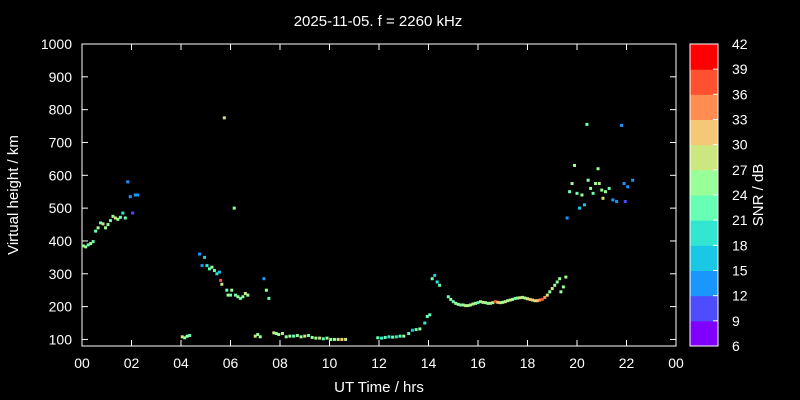 This screenshot has height=400, width=800. Describe the element at coordinates (132, 363) in the screenshot. I see `x-tick-label: 02` at that location.